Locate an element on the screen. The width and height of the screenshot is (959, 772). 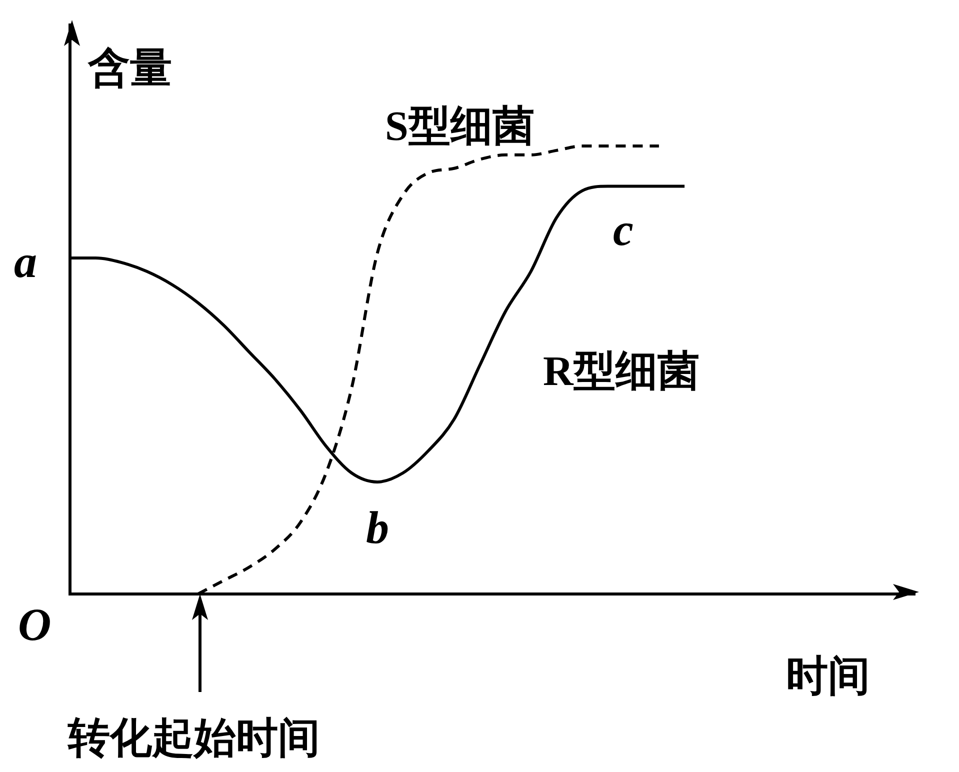
series-label: R型细菌 is located at coordinates (621, 372).